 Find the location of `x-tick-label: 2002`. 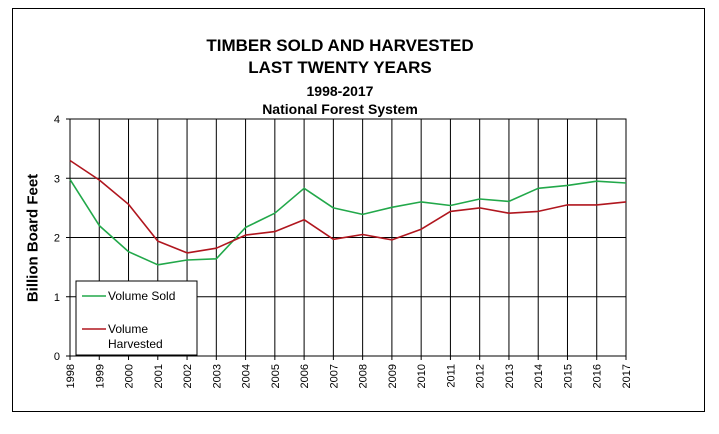

x-tick-label: 2002 is located at coordinates (188, 376).